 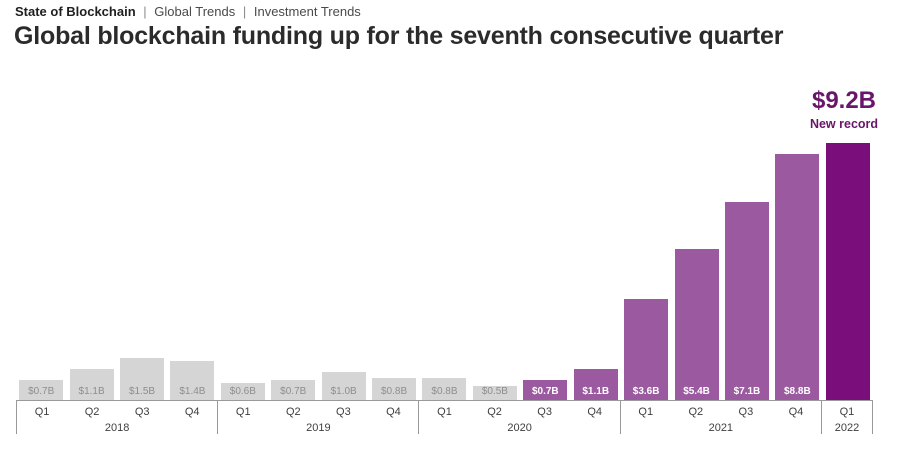 I want to click on quarter-tick-2019-q2: Q2, so click(x=293, y=412).